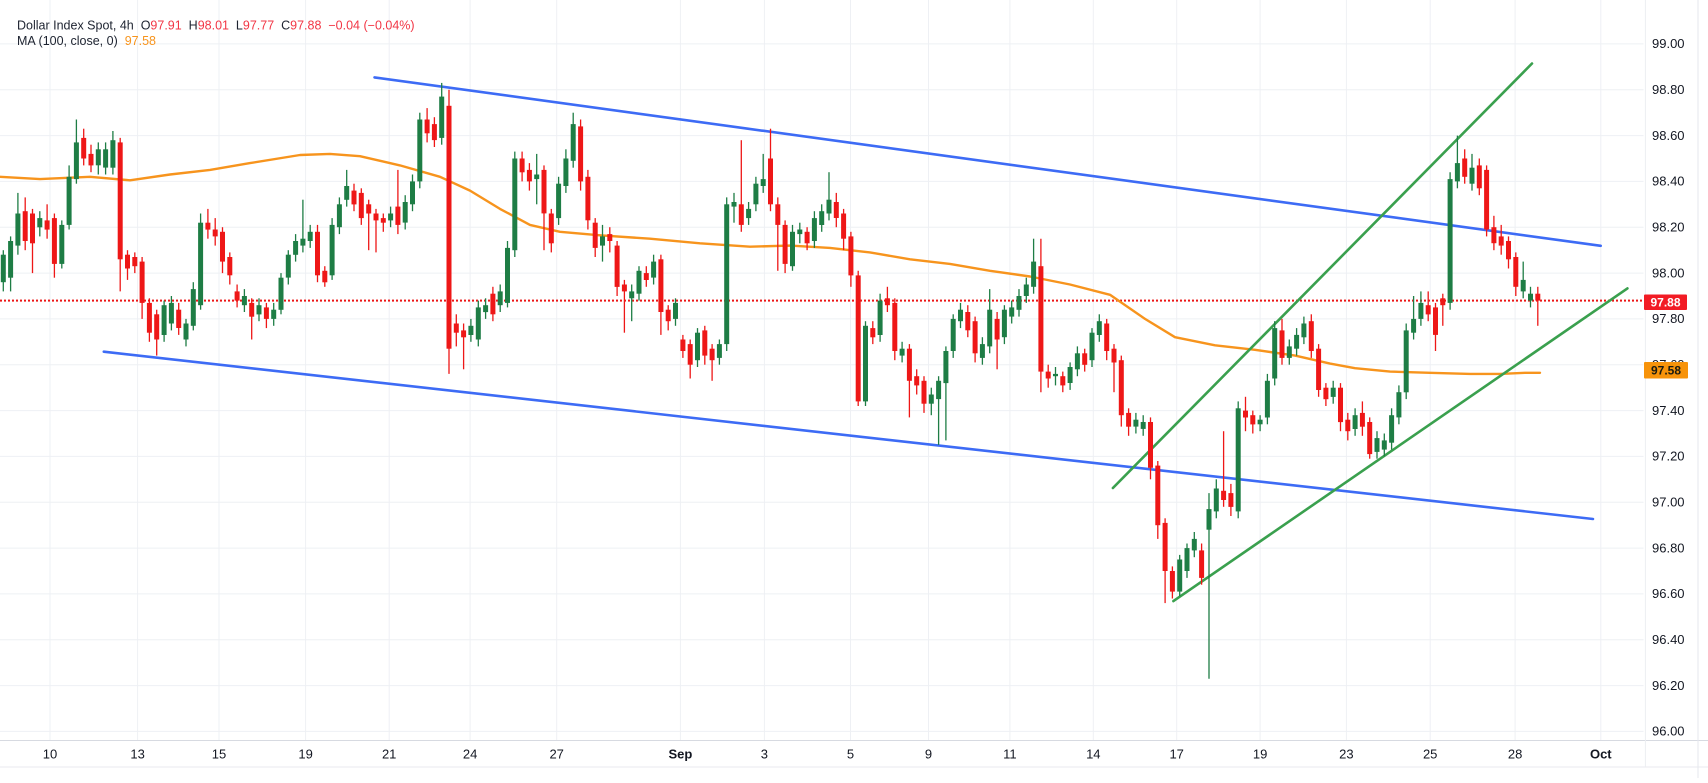  What do you see at coordinates (1668, 43) in the screenshot?
I see `svg-text: 99.00` at bounding box center [1668, 43].